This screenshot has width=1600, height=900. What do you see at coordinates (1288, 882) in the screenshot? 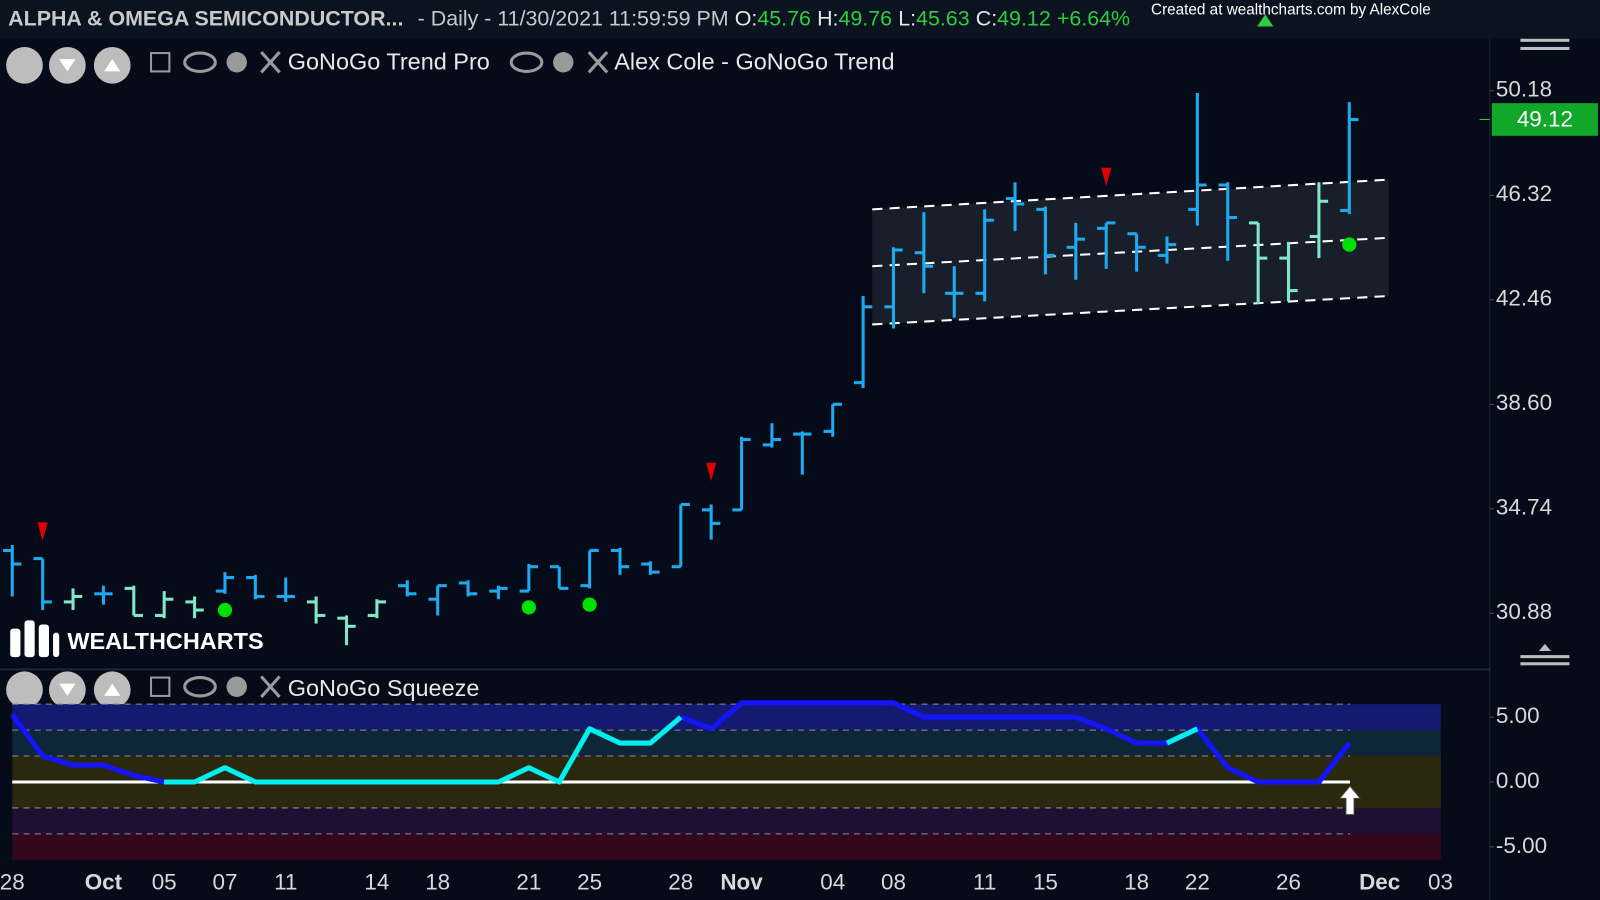
I see `x-tick-label: 26` at bounding box center [1288, 882].